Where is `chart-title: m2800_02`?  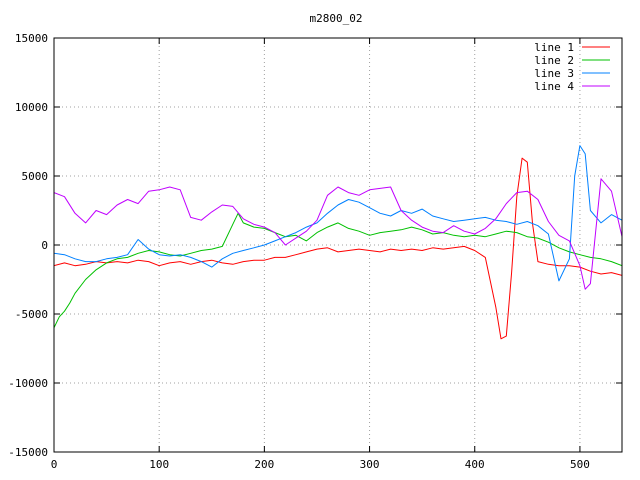
chart-title: m2800_02 is located at coordinates (336, 18).